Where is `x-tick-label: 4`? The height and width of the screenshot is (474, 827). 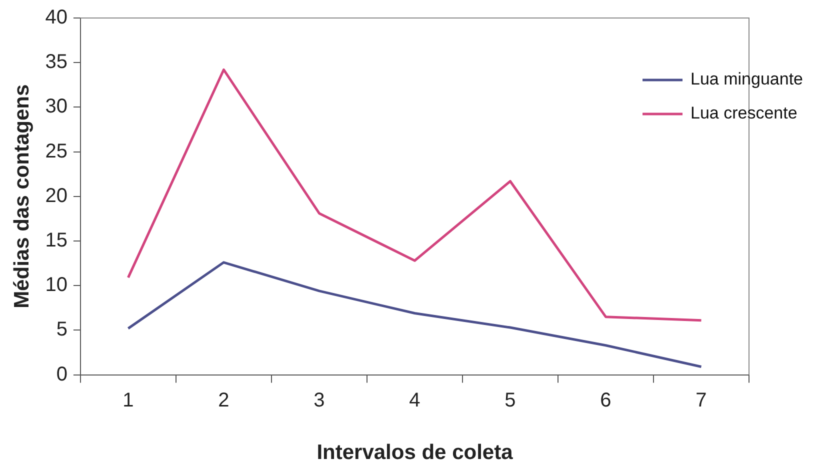
x-tick-label: 4 is located at coordinates (414, 400).